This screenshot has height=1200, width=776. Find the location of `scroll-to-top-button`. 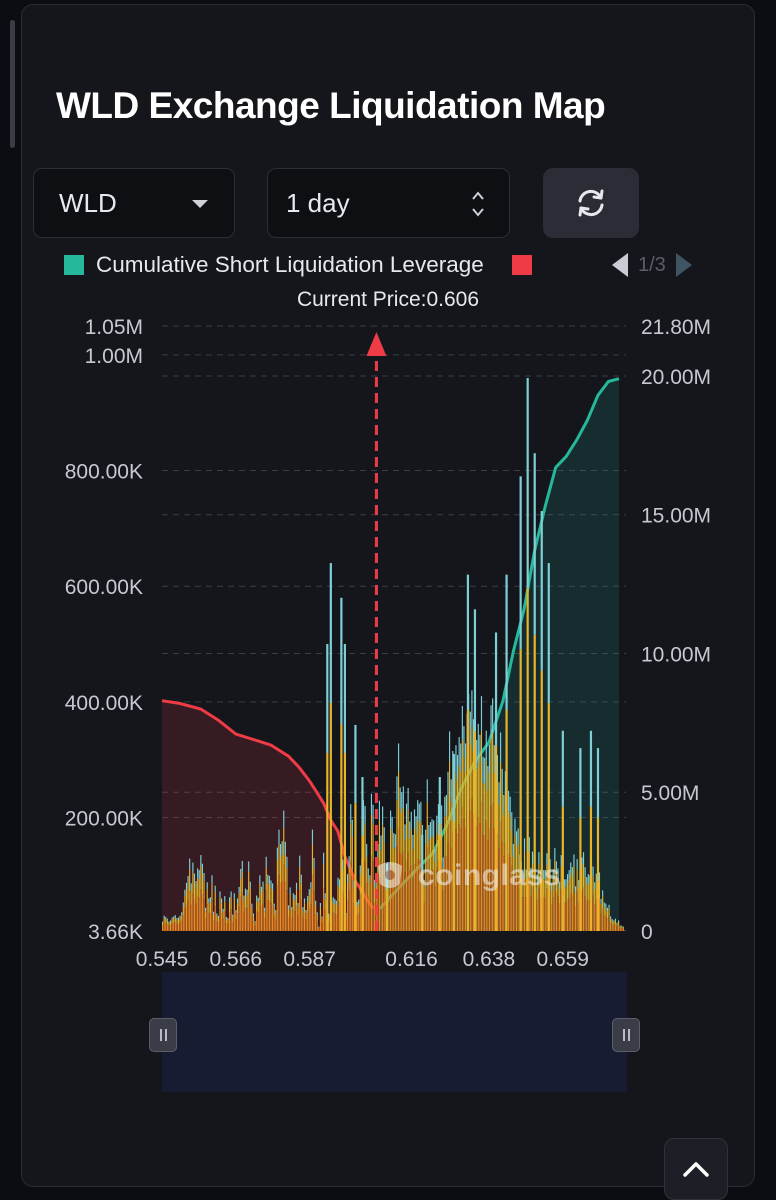

scroll-to-top-button is located at coordinates (696, 1169).